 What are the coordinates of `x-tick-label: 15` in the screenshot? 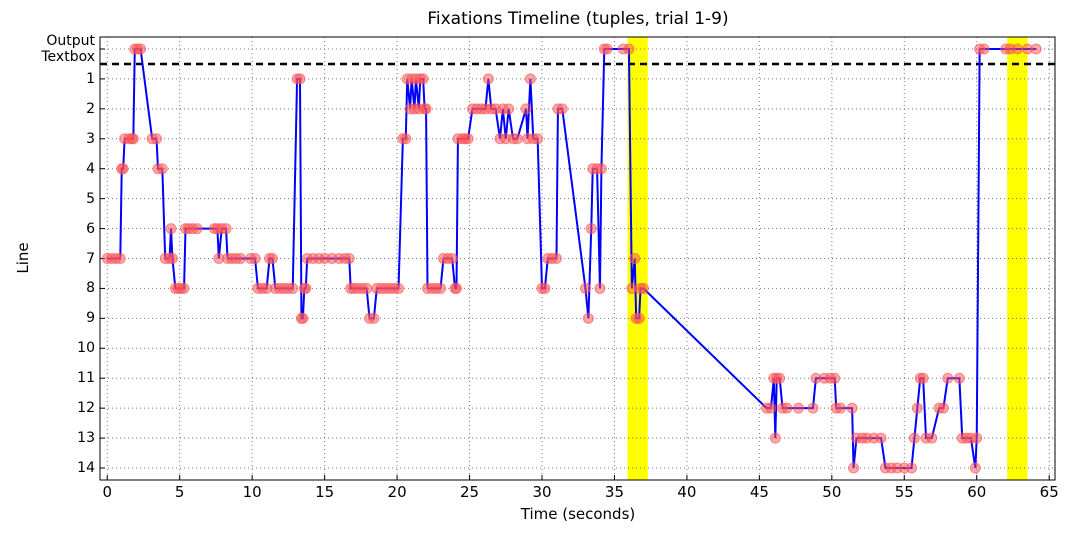 It's located at (324, 492).